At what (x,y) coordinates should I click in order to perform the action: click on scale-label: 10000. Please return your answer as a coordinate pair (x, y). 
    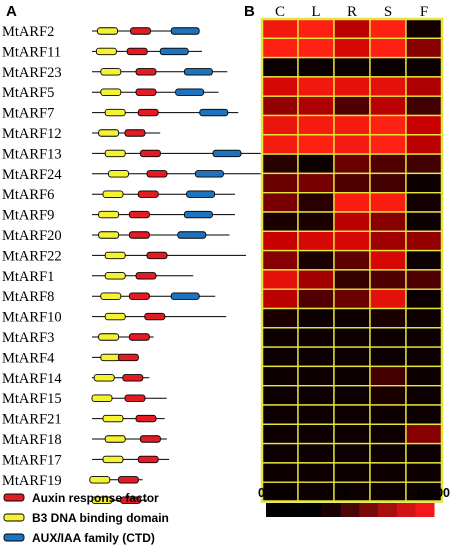
    Looking at the image, I should click on (432, 493).